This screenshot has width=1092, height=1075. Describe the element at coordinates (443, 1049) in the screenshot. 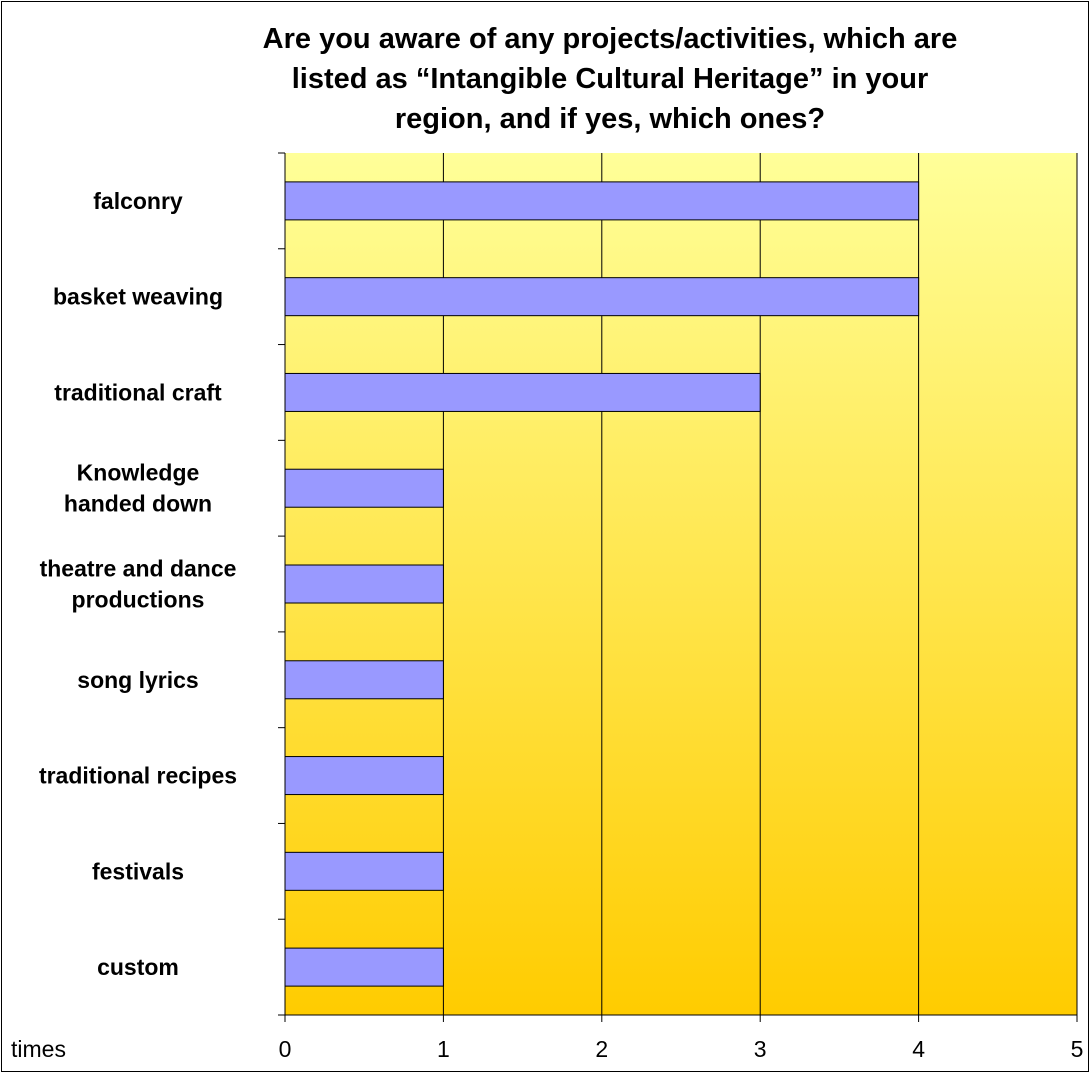

I see `x-tick-label: 1` at that location.